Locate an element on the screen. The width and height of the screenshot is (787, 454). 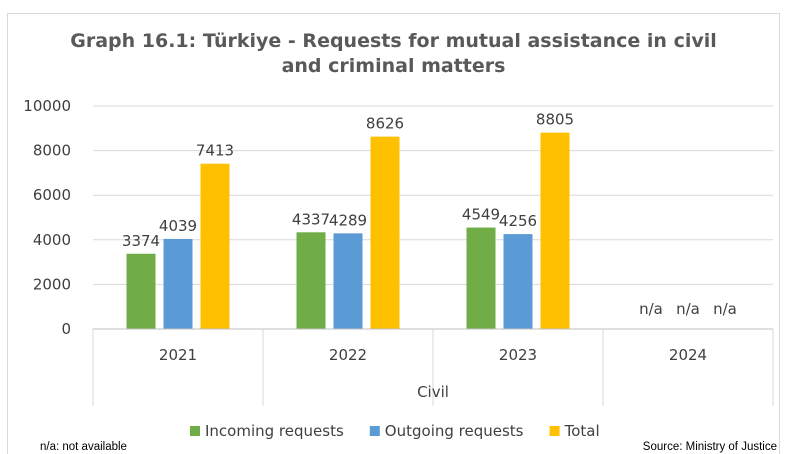
legend-label: Incoming requests is located at coordinates (274, 431).